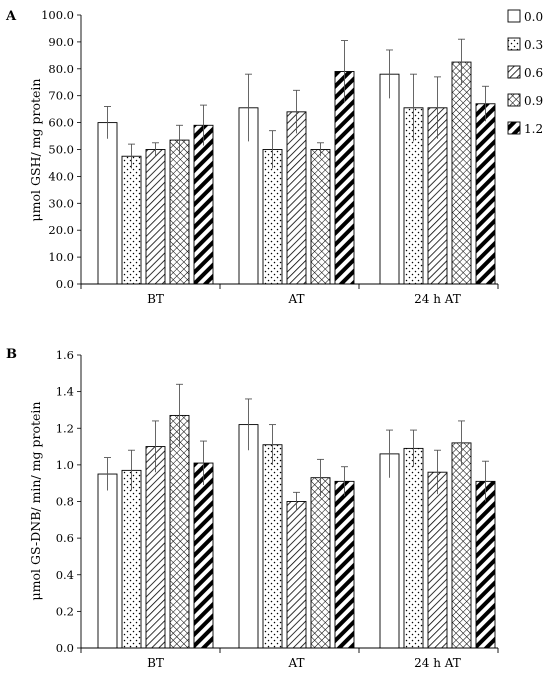 The height and width of the screenshot is (684, 550). I want to click on panel-a-y-tick-label: 60.0, so click(61, 123).